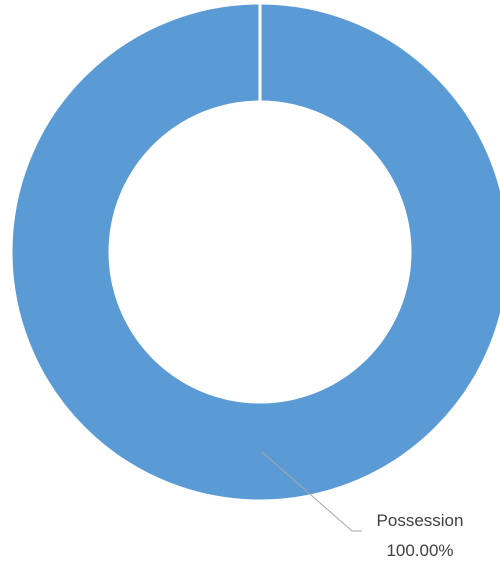  I want to click on data-label-value: 100.00%, so click(419, 550).